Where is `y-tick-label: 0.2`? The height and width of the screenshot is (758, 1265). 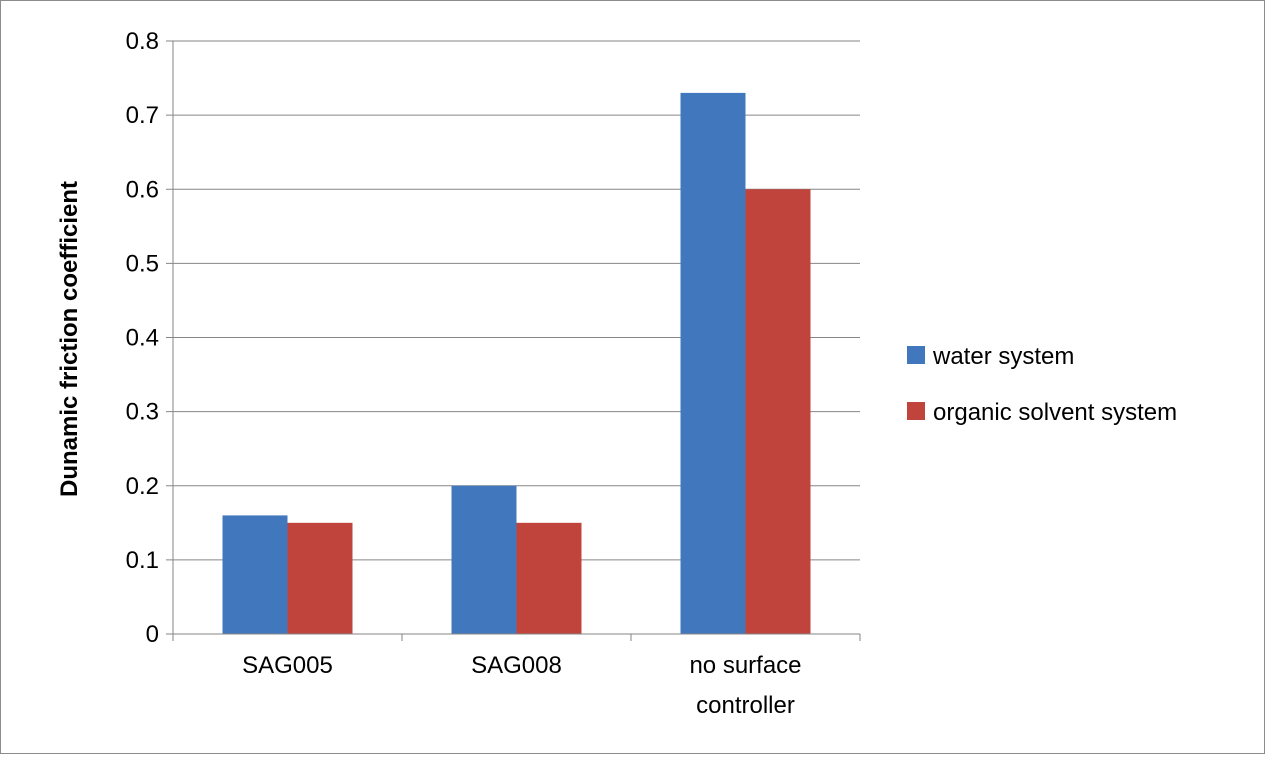
y-tick-label: 0.2 is located at coordinates (142, 486).